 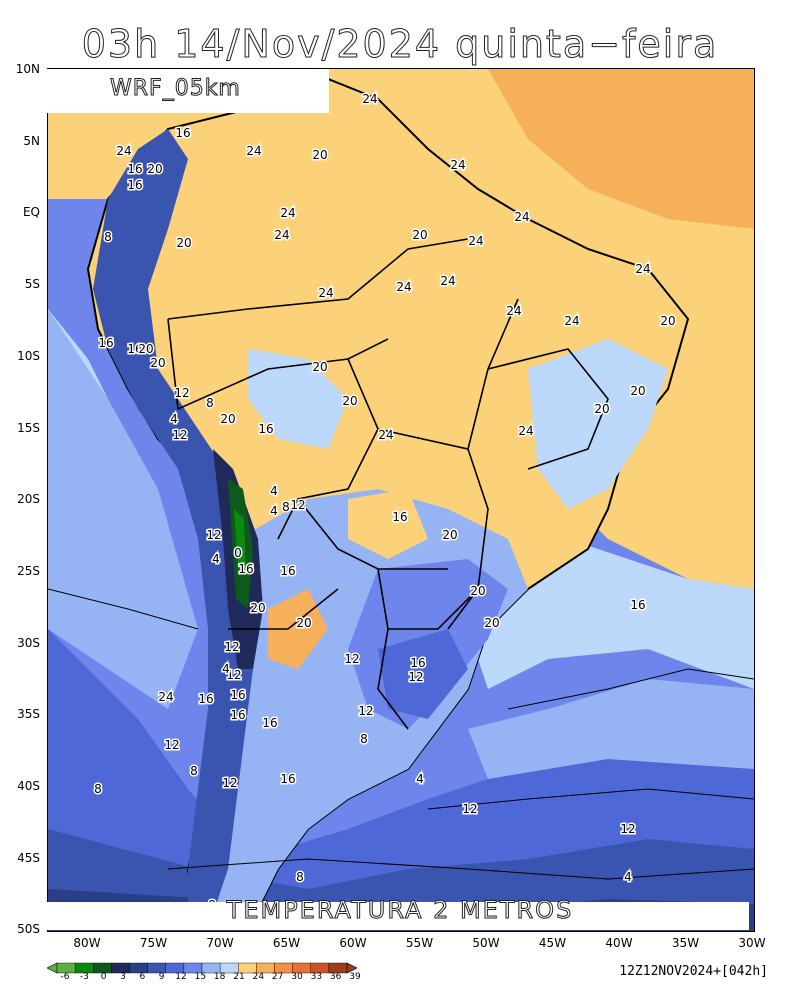 I want to click on lat-tick: 40S, so click(x=28, y=786).